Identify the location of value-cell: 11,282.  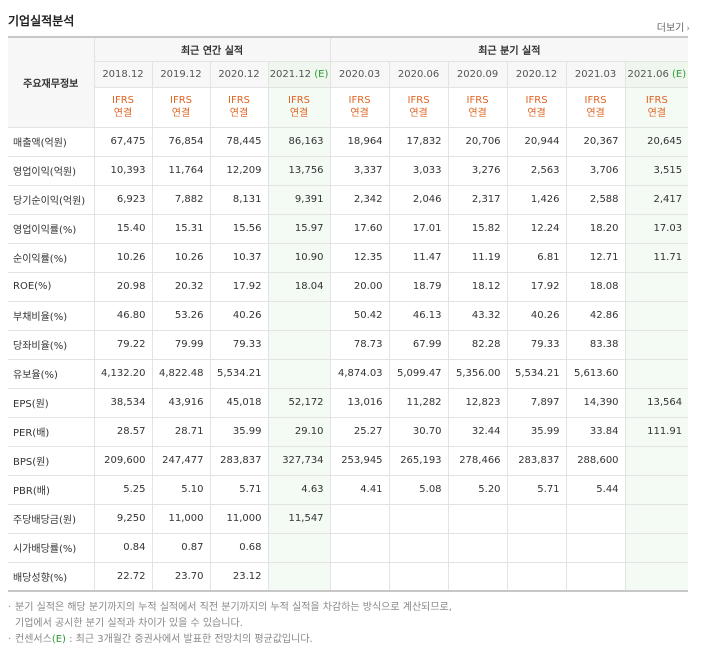
(418, 402).